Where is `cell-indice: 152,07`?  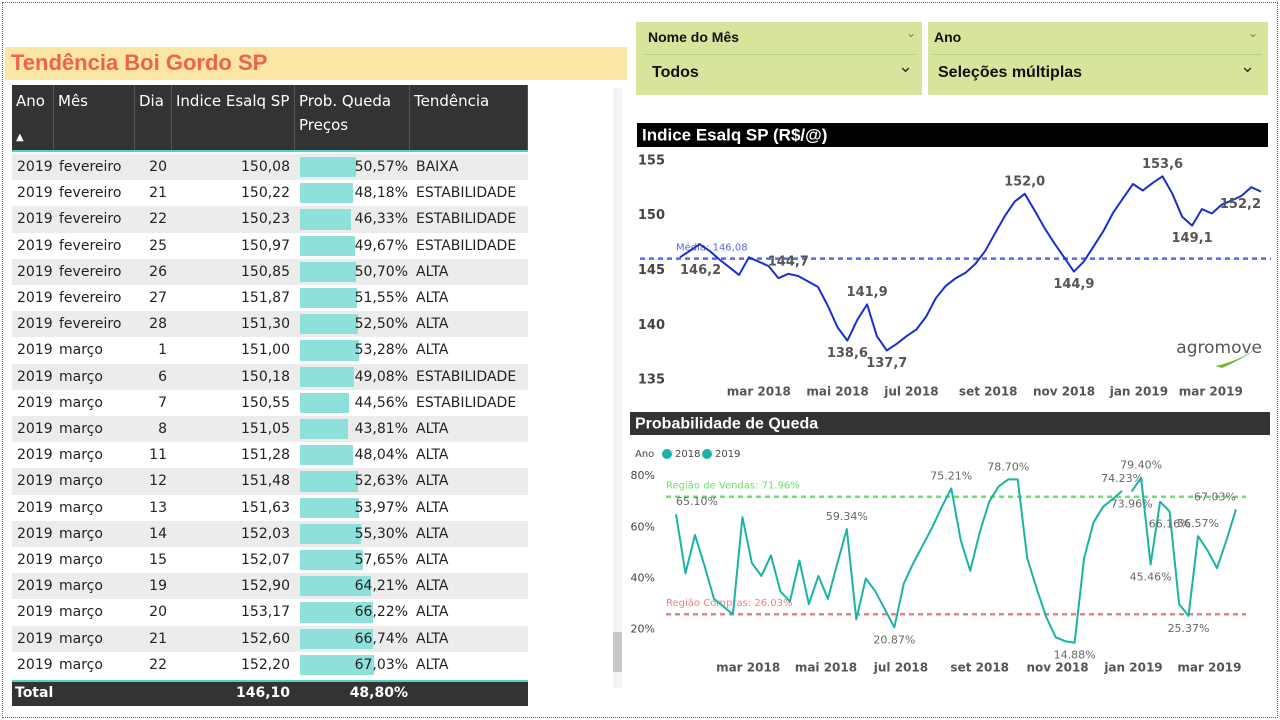 cell-indice: 152,07 is located at coordinates (265, 560).